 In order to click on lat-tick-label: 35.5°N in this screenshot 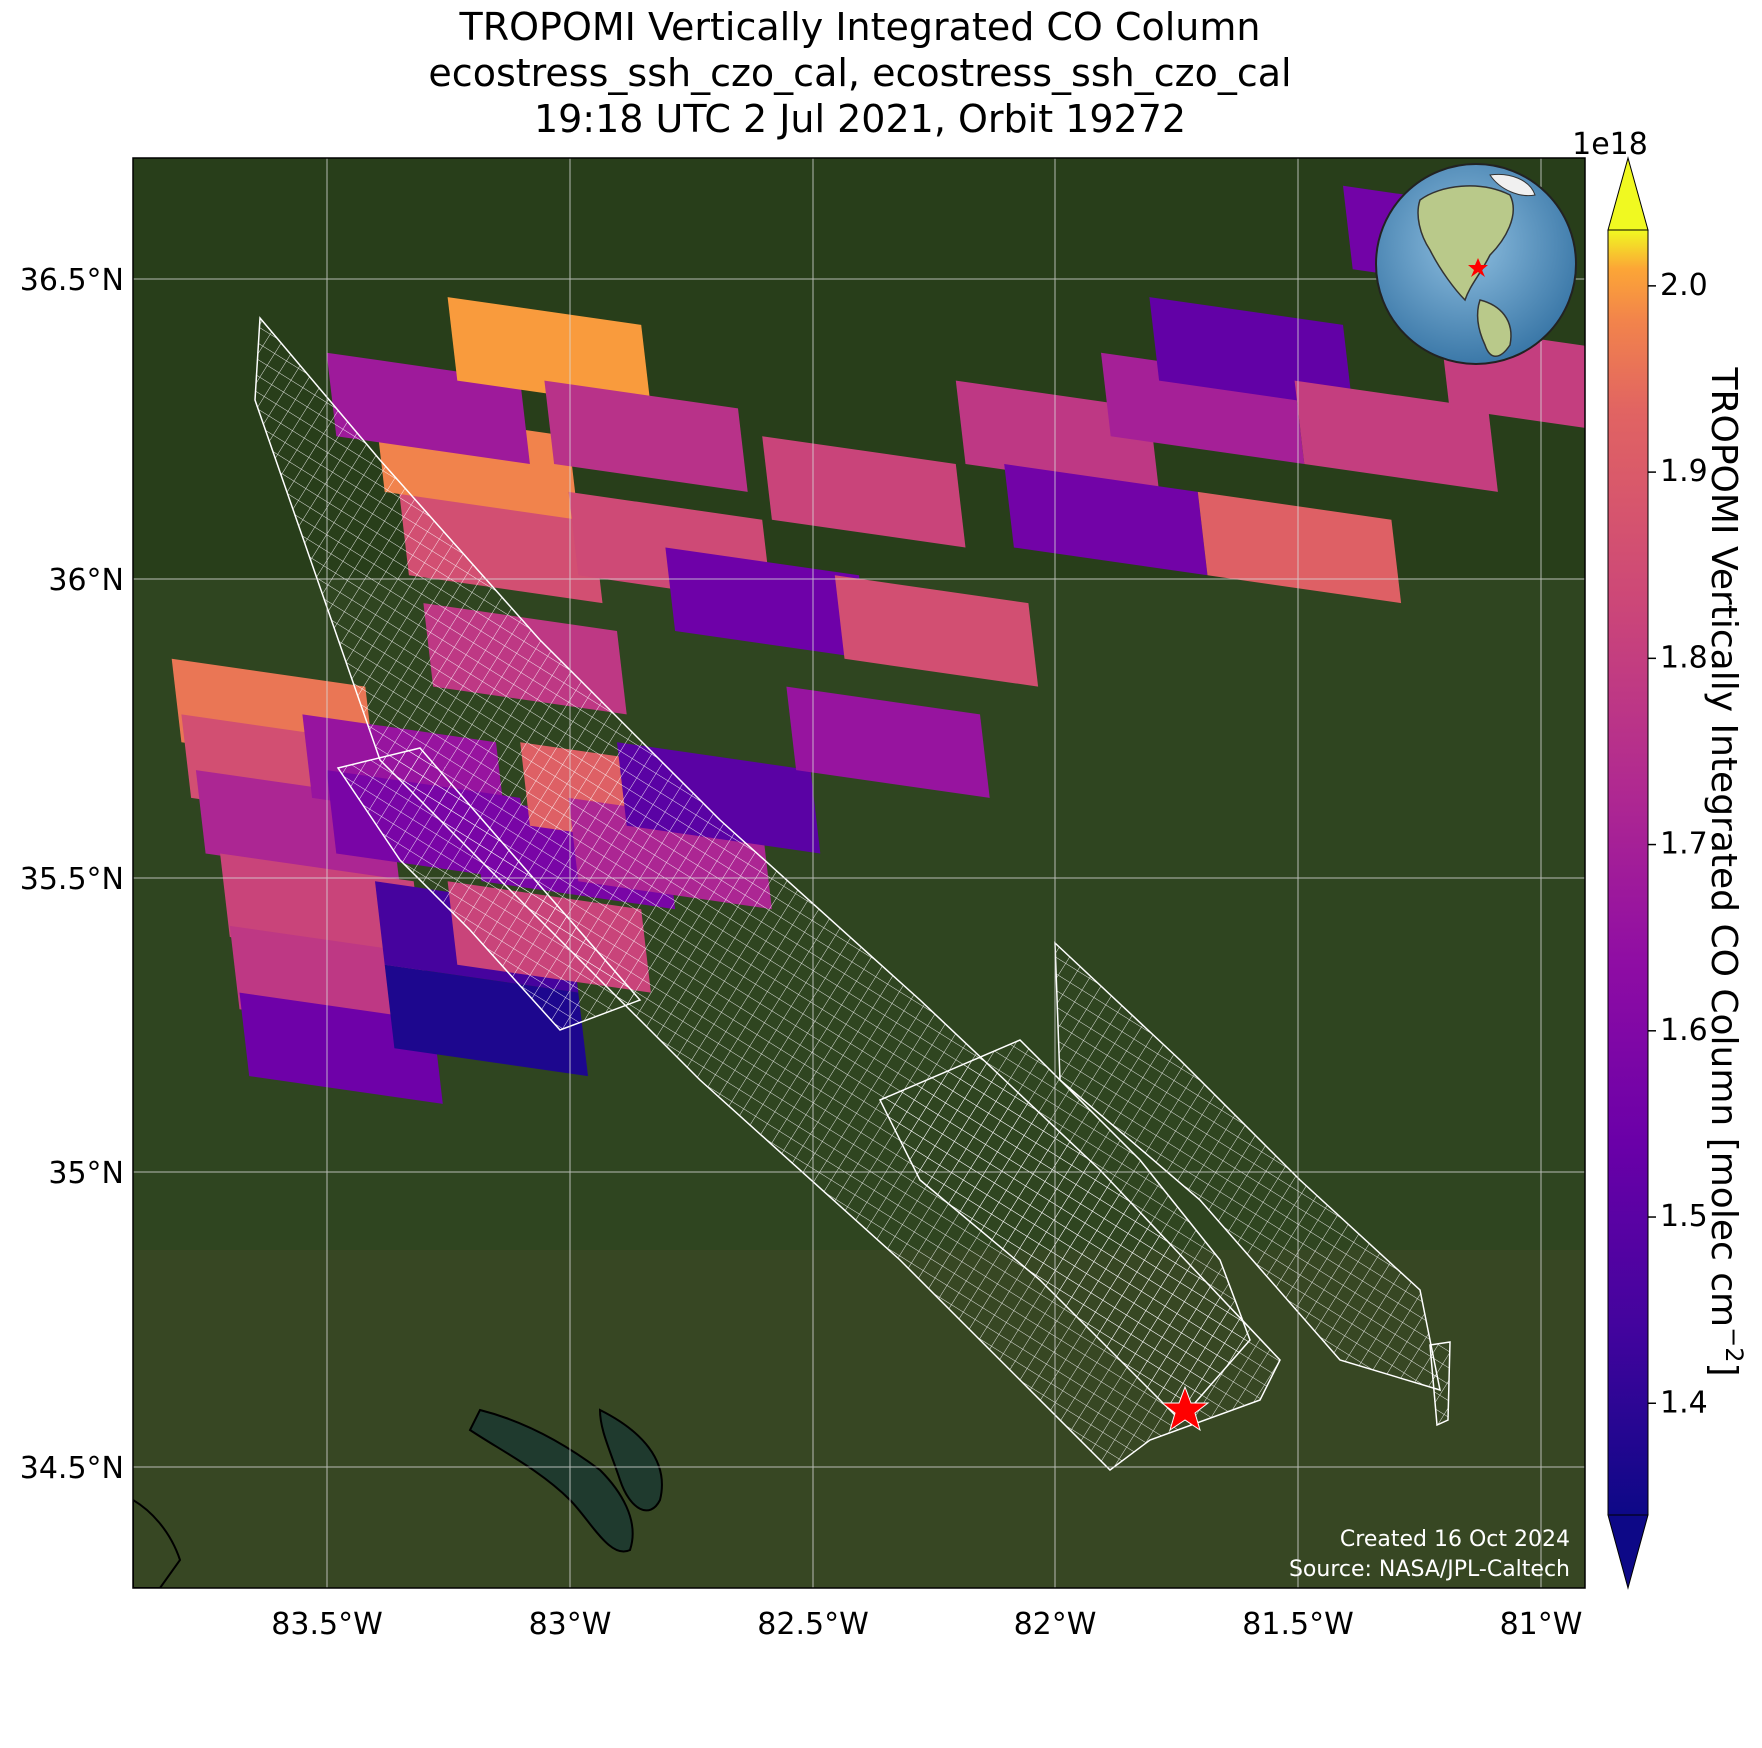, I will do `click(72, 879)`.